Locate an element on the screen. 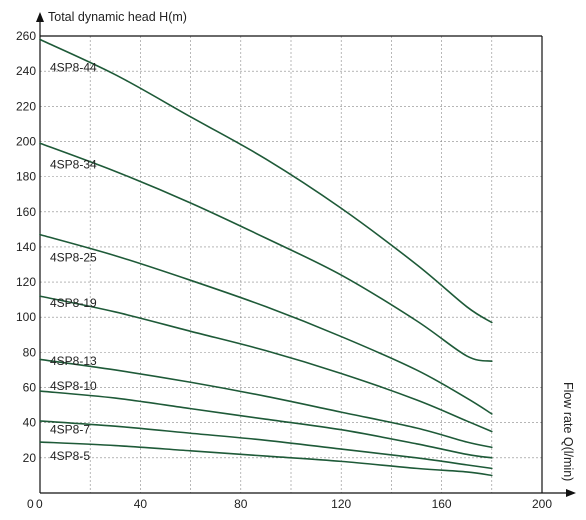 Image resolution: width=586 pixels, height=520 pixels. series-label: 4SP8-25 is located at coordinates (73, 257).